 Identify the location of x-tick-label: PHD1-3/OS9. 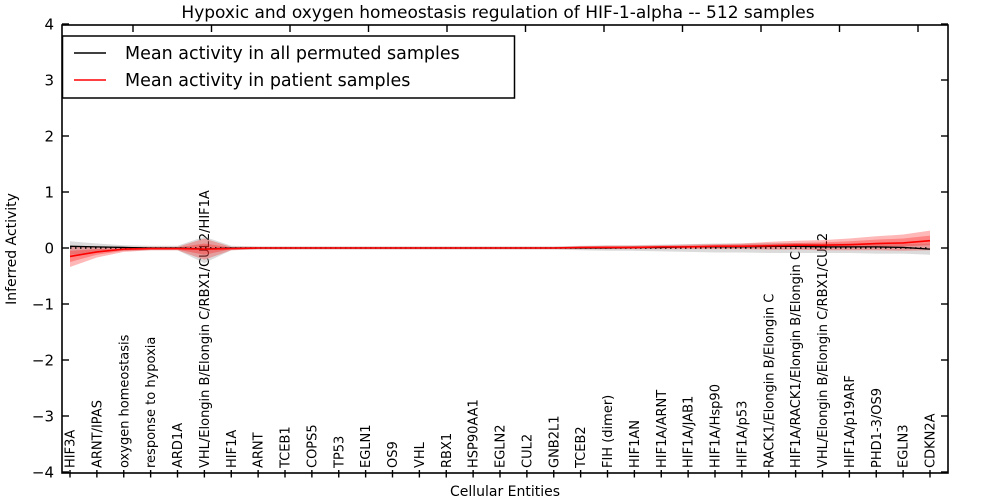
(877, 428).